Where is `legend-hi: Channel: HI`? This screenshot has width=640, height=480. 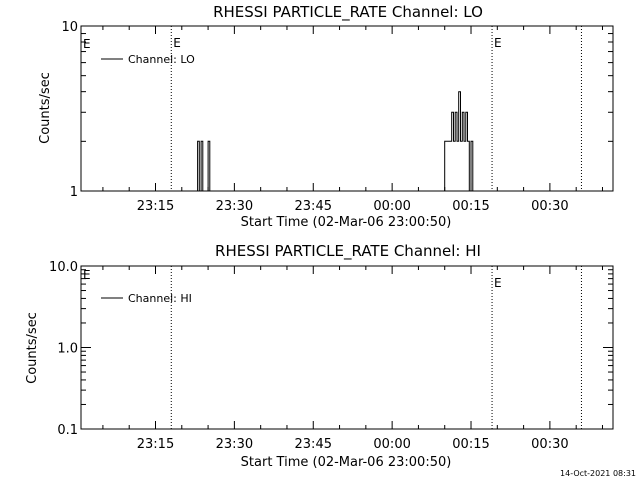 legend-hi: Channel: HI is located at coordinates (146, 298).